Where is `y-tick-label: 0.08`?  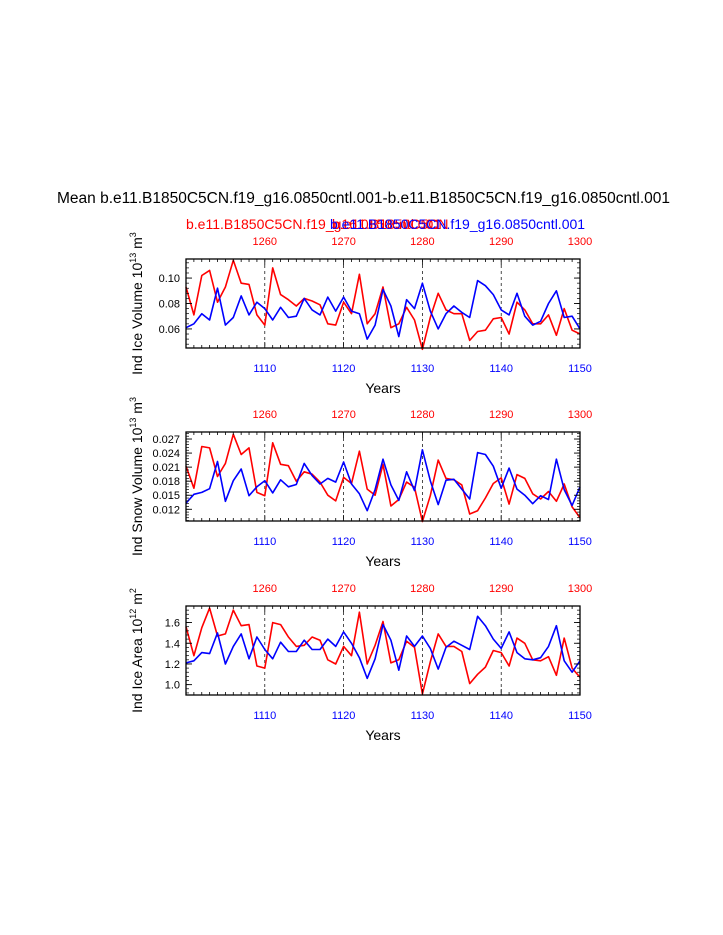
y-tick-label: 0.08 is located at coordinates (169, 305).